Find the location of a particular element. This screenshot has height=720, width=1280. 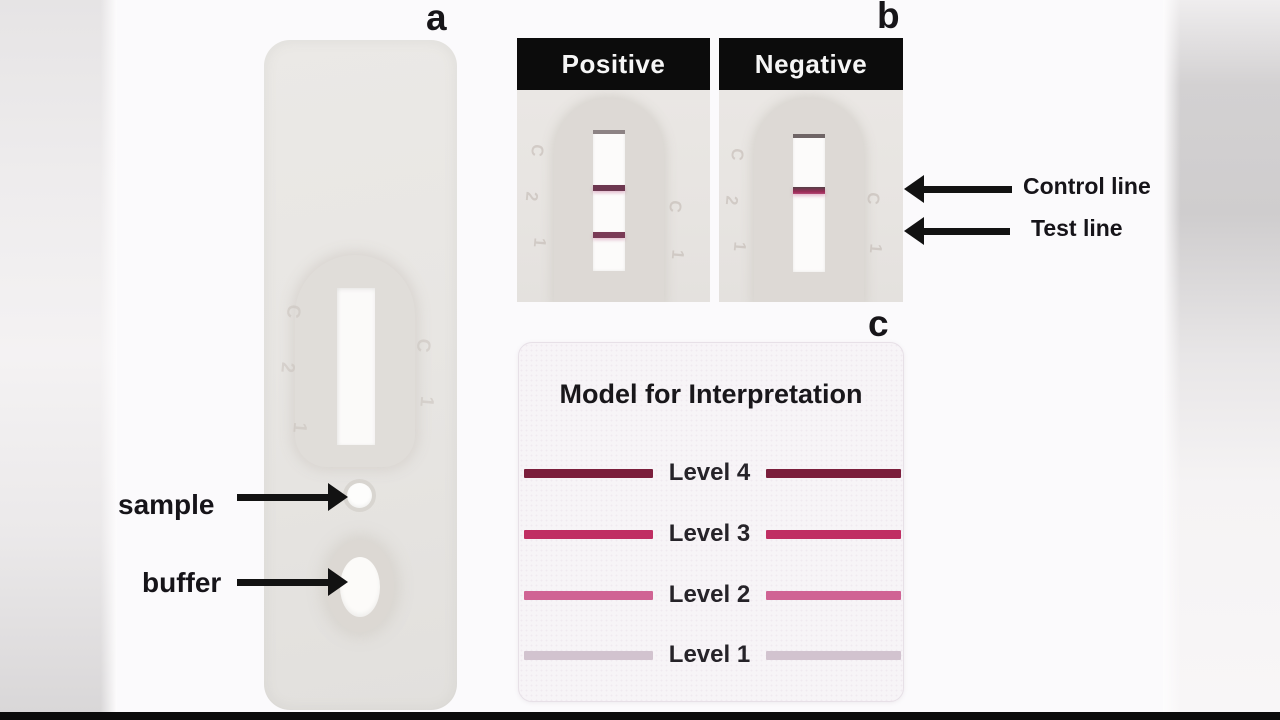

level-4-label: Level 4 is located at coordinates (709, 472).